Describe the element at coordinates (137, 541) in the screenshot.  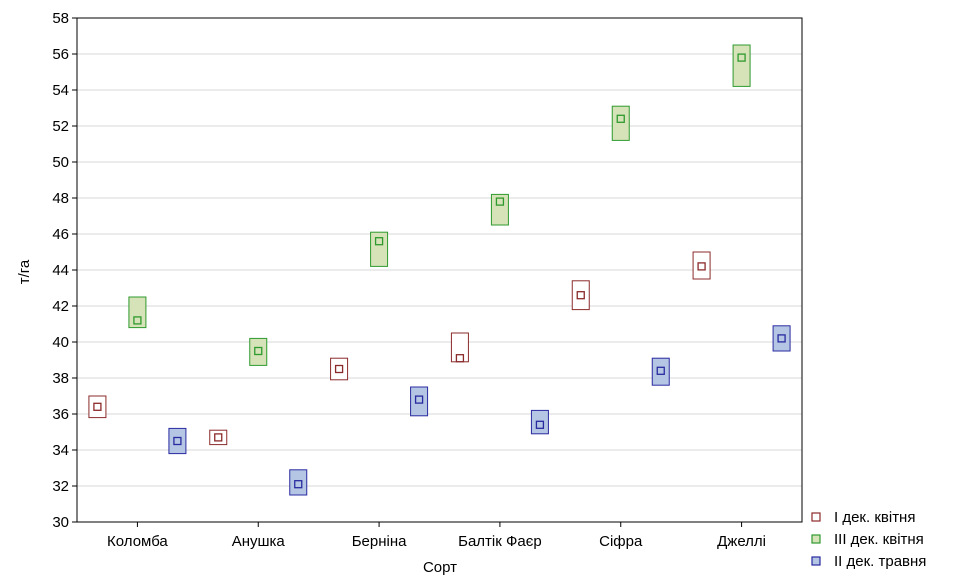
I see `x-tick-label: Коломба` at that location.